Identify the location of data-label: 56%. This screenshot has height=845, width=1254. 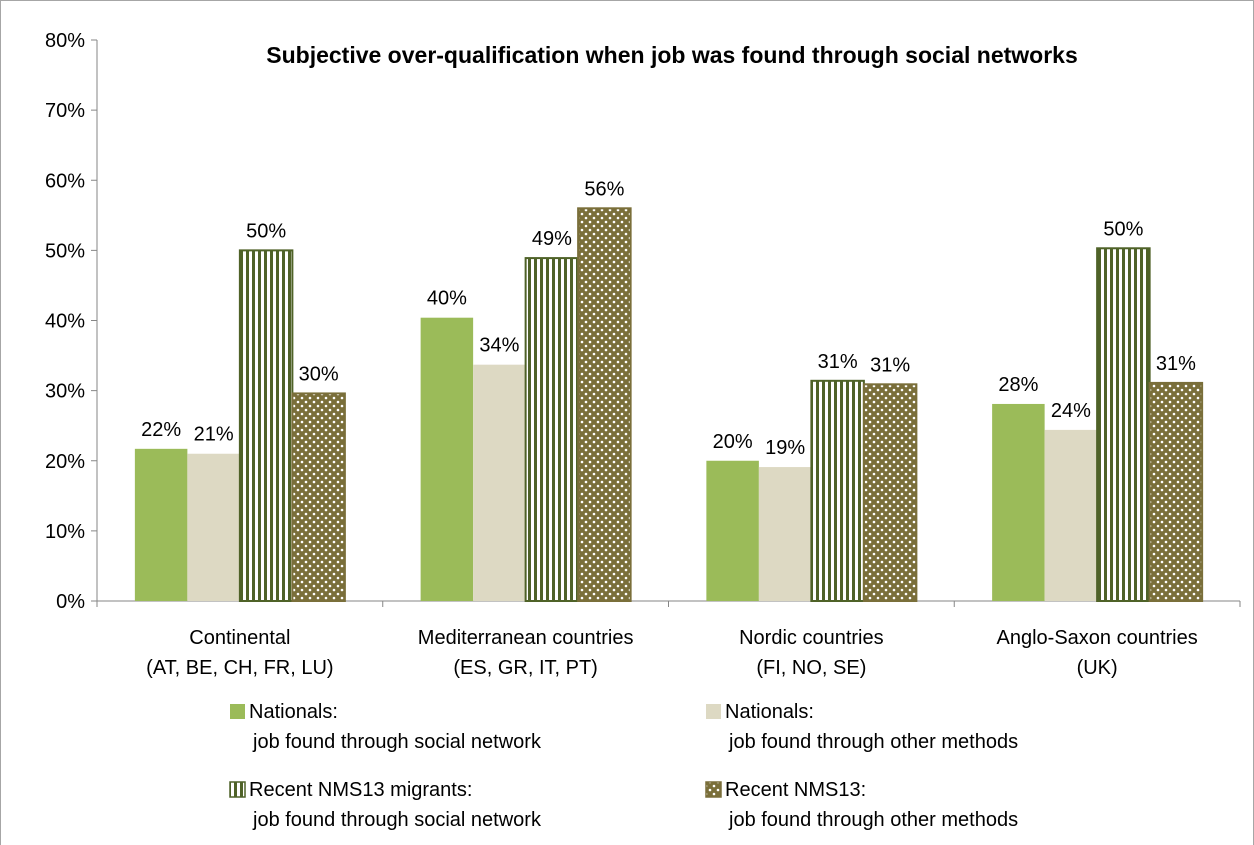
(604, 189).